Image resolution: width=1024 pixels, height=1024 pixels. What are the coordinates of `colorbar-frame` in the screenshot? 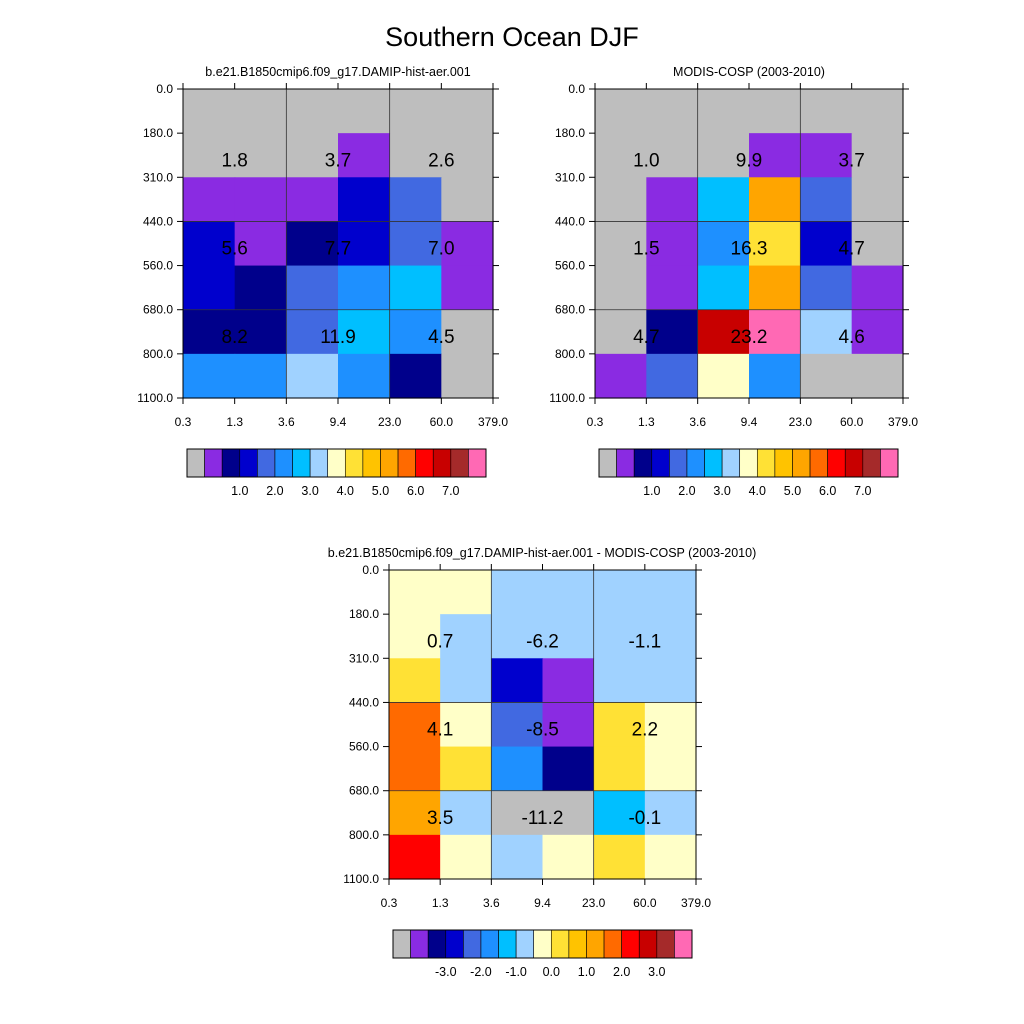 It's located at (542, 944).